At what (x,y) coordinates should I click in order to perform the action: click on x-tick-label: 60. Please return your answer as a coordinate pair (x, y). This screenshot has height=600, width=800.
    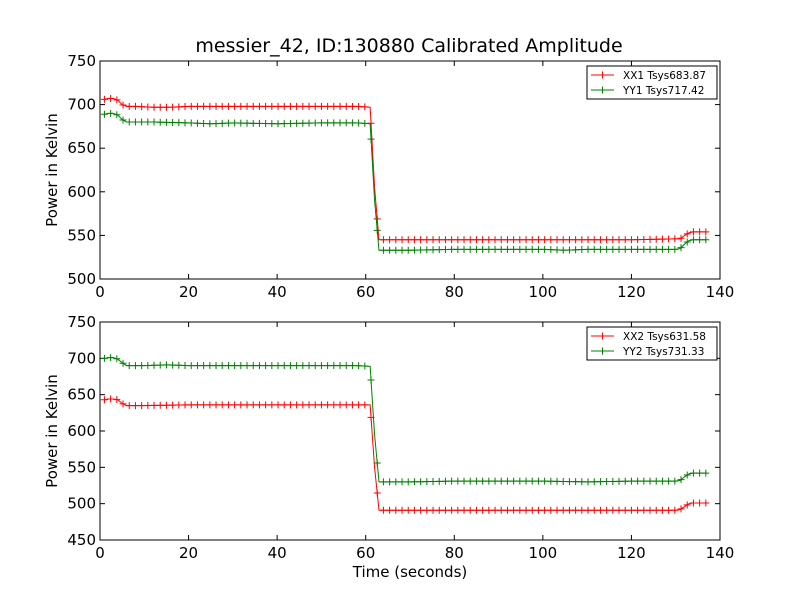
    Looking at the image, I should click on (365, 292).